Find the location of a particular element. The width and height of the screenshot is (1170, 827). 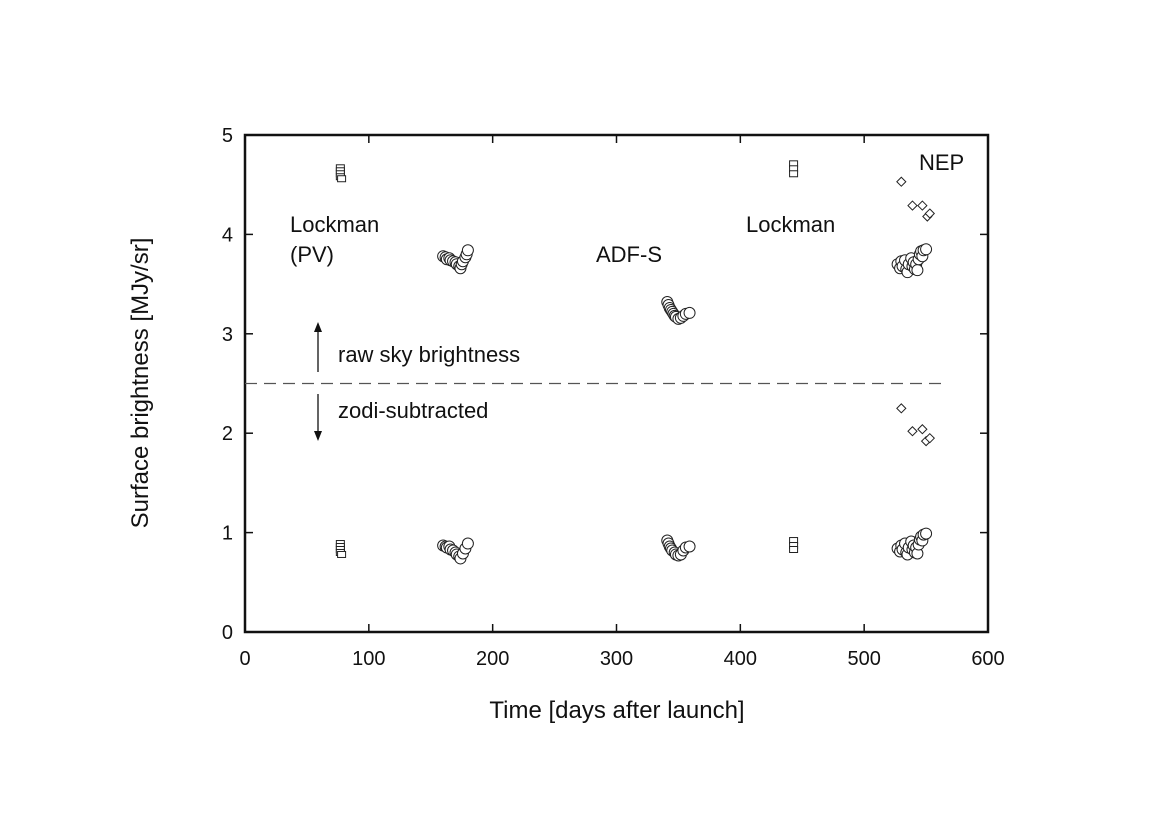

x-tick-label: 300 is located at coordinates (616, 659).